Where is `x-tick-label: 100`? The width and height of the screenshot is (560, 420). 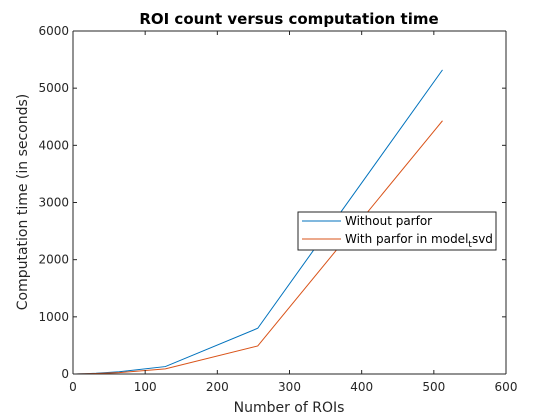
x-tick-label: 100 is located at coordinates (145, 387).